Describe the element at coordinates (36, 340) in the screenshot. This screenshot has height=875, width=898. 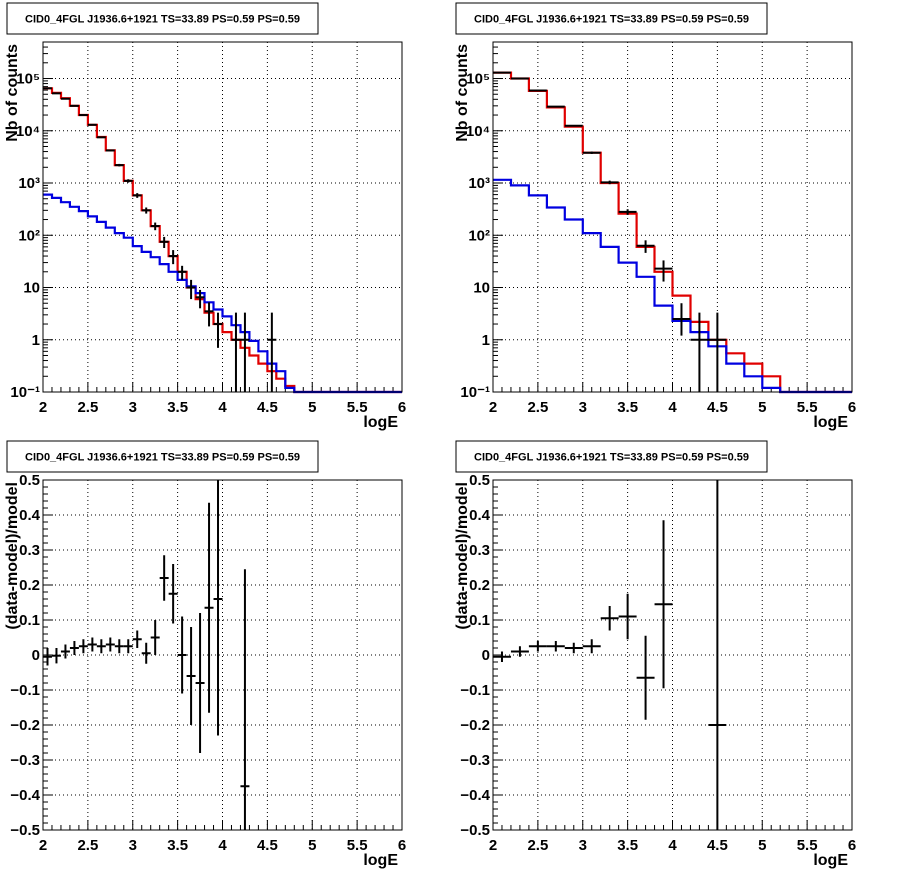
I see `y-tick-label: 1` at that location.